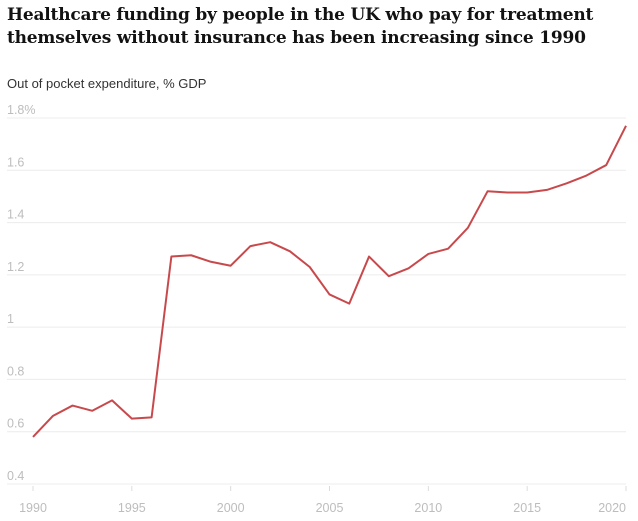 The image size is (638, 521). Describe the element at coordinates (15, 215) in the screenshot. I see `y-tick-label: 1.4` at that location.